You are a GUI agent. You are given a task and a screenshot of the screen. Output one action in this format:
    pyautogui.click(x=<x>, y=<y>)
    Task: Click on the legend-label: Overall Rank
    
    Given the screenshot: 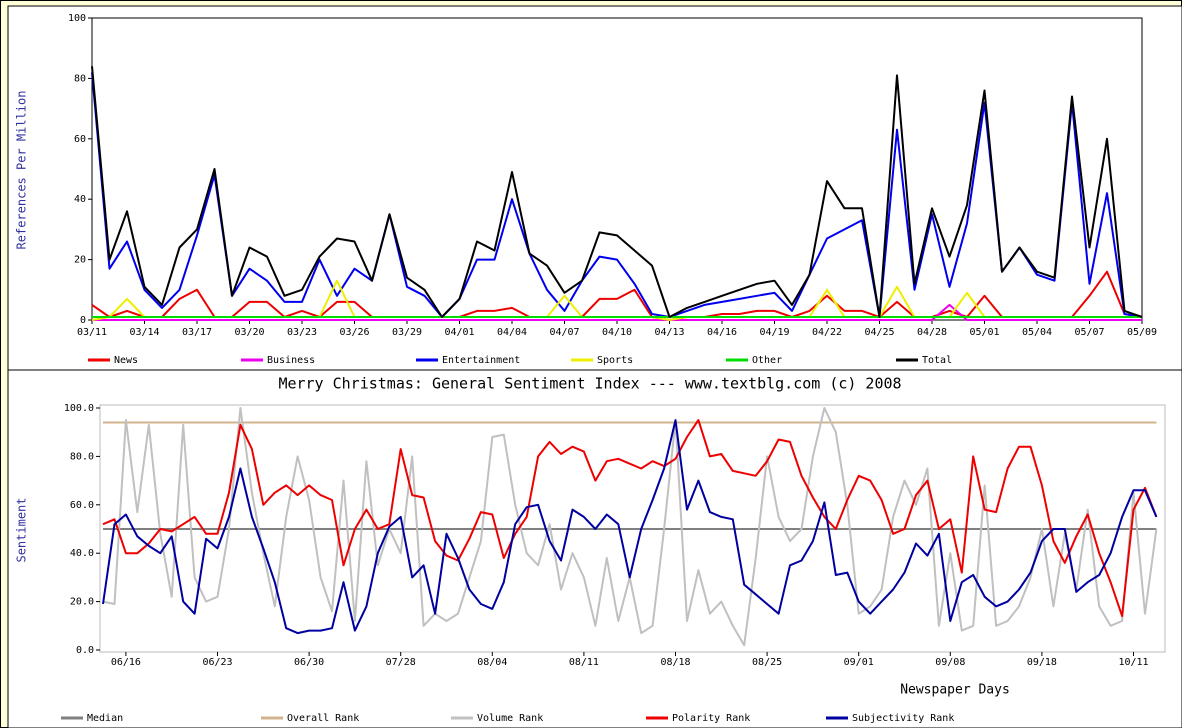 What is the action you would take?
    pyautogui.click(x=323, y=718)
    